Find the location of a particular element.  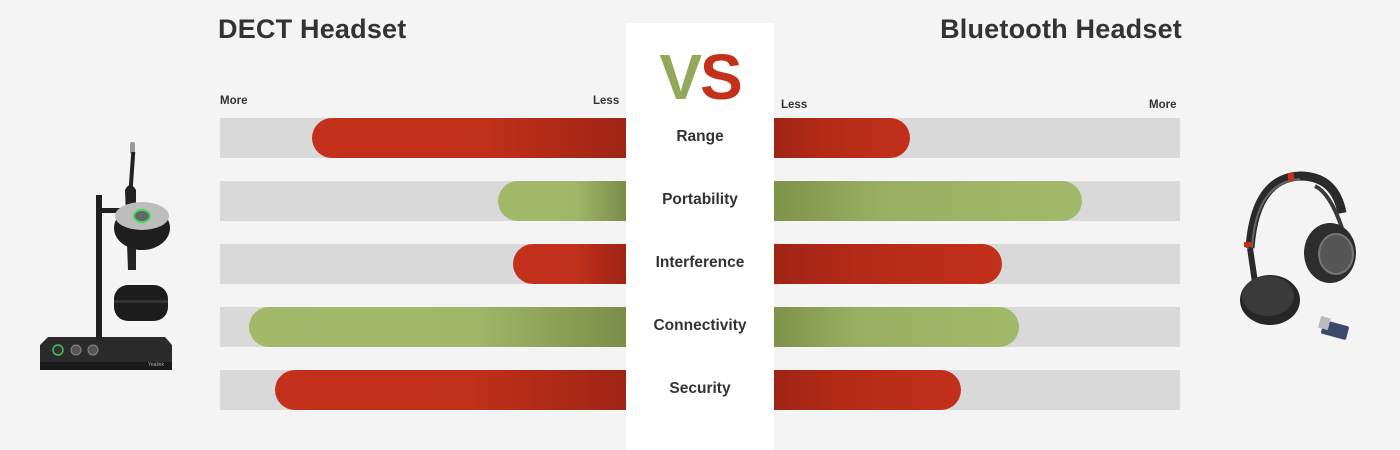

svg-text: Yealink is located at coordinates (156, 365).